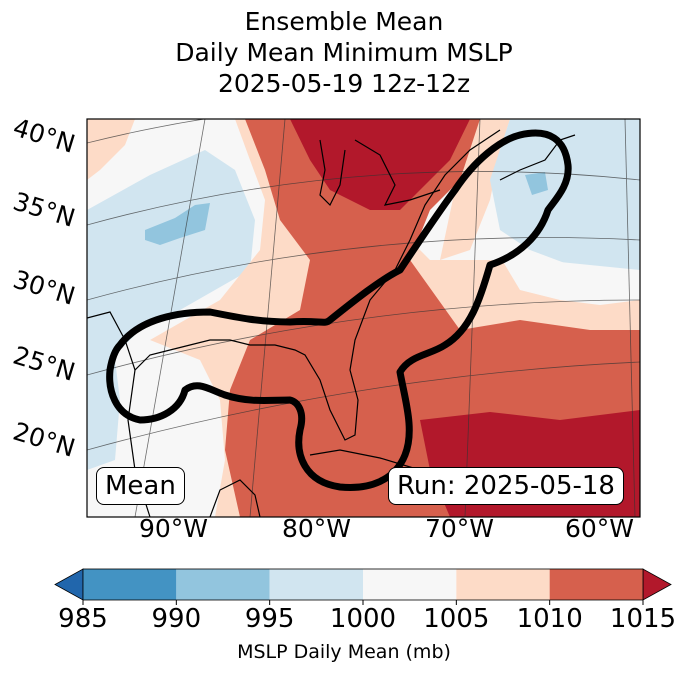 This screenshot has width=688, height=674. I want to click on title-line-1: Ensemble Mean, so click(344, 21).